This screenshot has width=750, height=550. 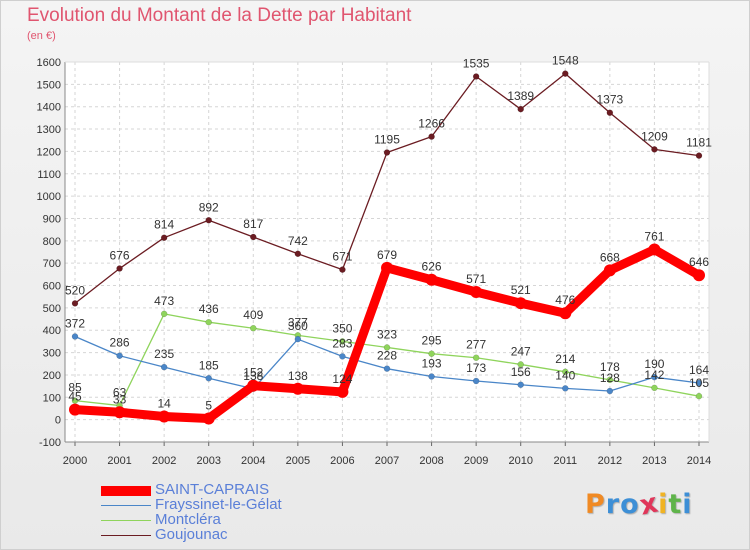 What do you see at coordinates (342, 379) in the screenshot?
I see `data-label: 124` at bounding box center [342, 379].